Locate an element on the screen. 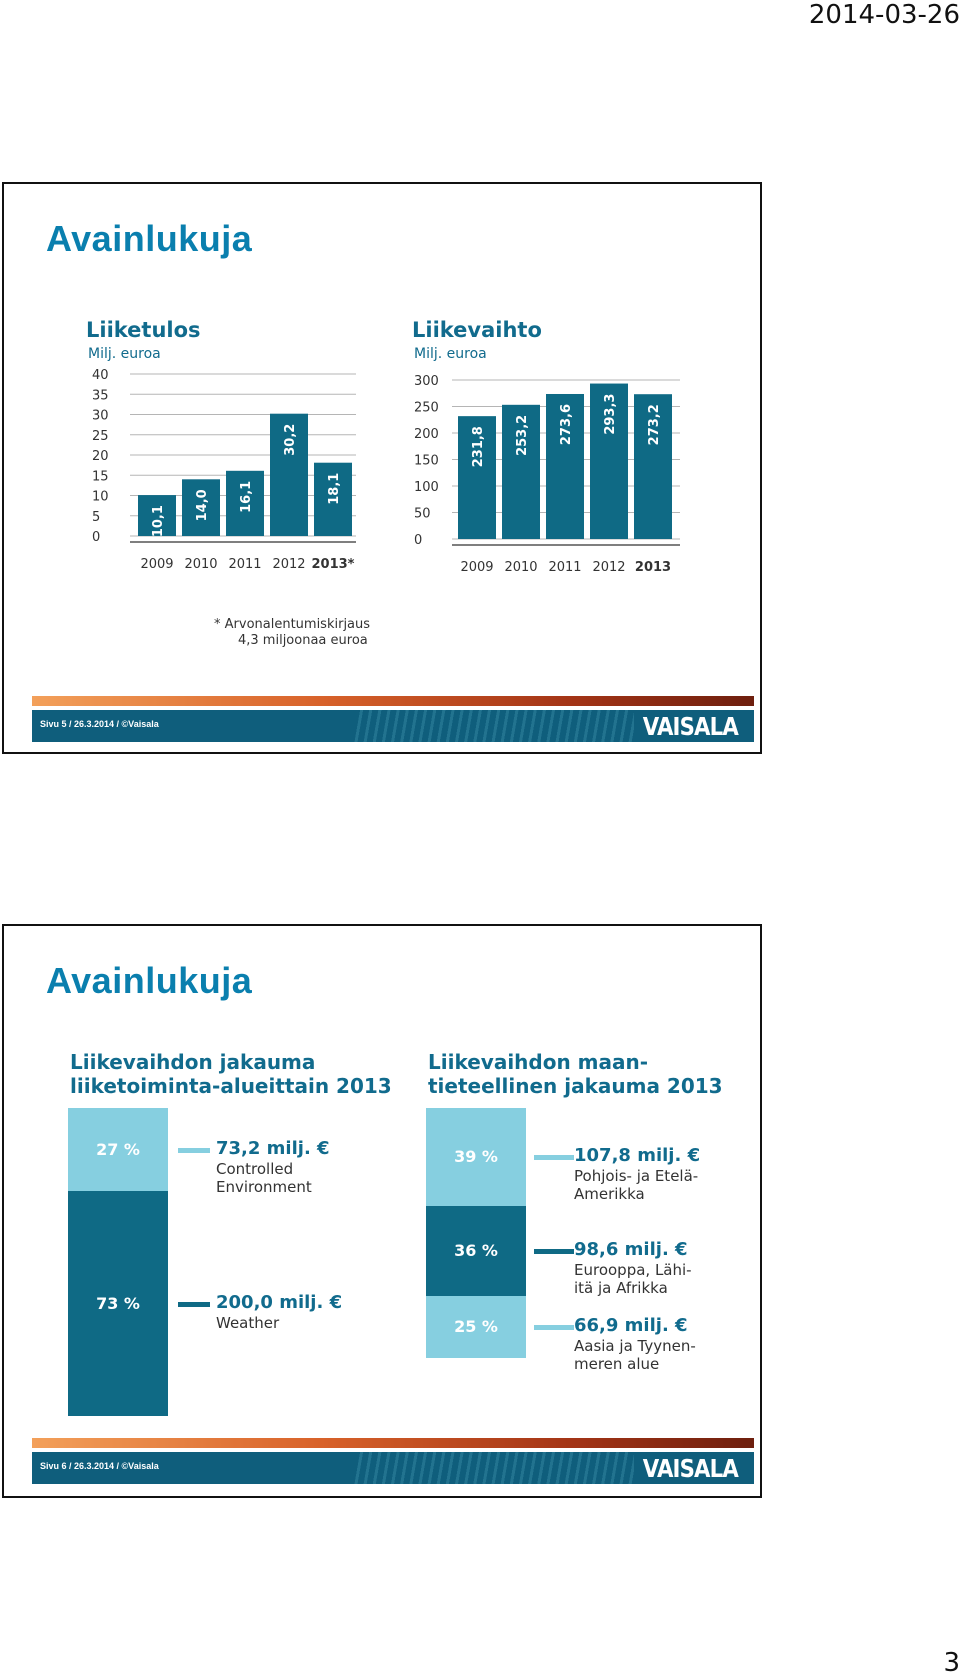  y-tick-label: 300 is located at coordinates (426, 381).